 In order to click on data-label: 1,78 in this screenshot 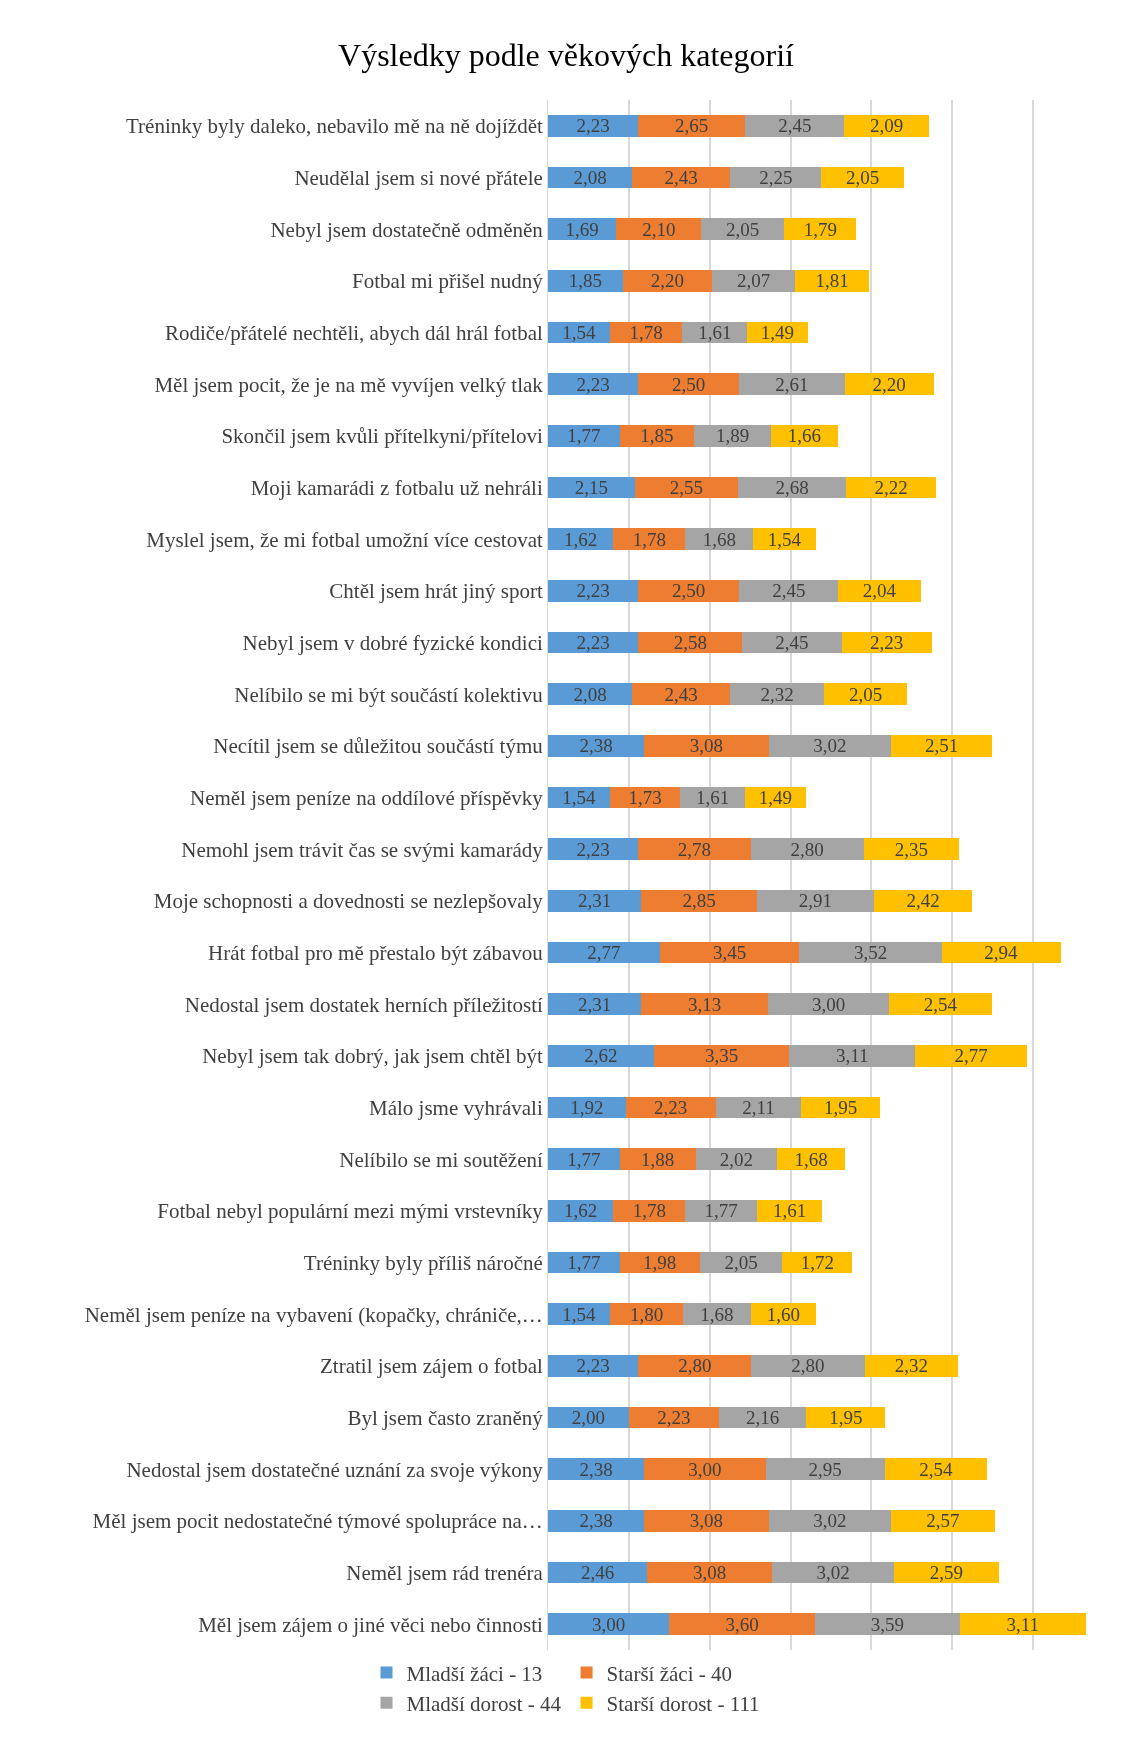, I will do `click(649, 1211)`.